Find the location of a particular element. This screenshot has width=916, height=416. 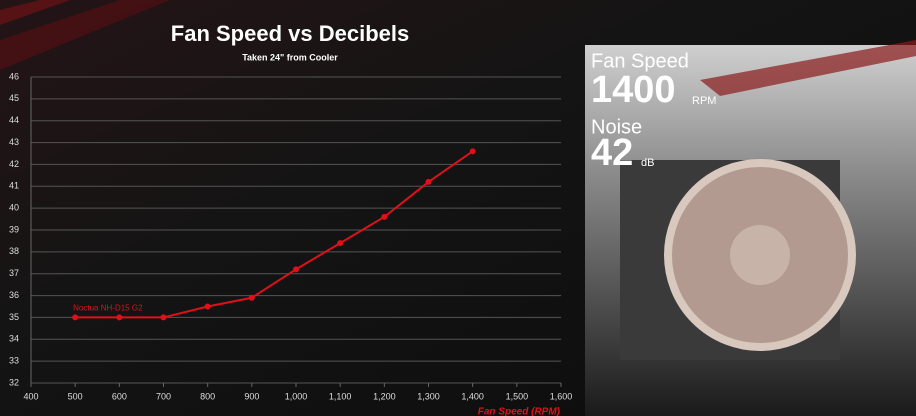

y-tick-label: 36 is located at coordinates (14, 295).